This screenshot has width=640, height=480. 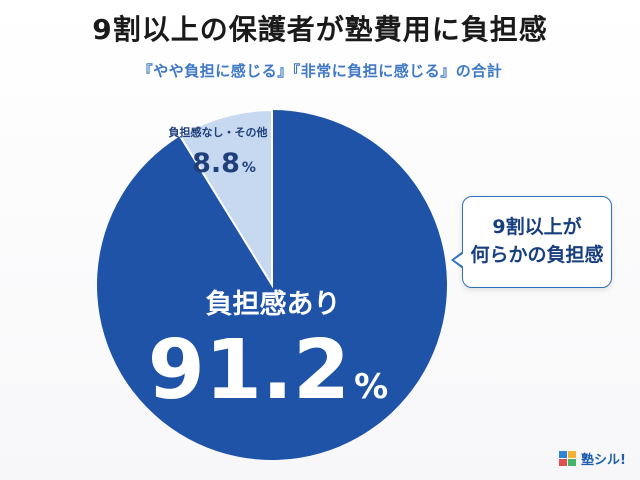 I want to click on logo-text: 塾シル!, so click(x=603, y=460).